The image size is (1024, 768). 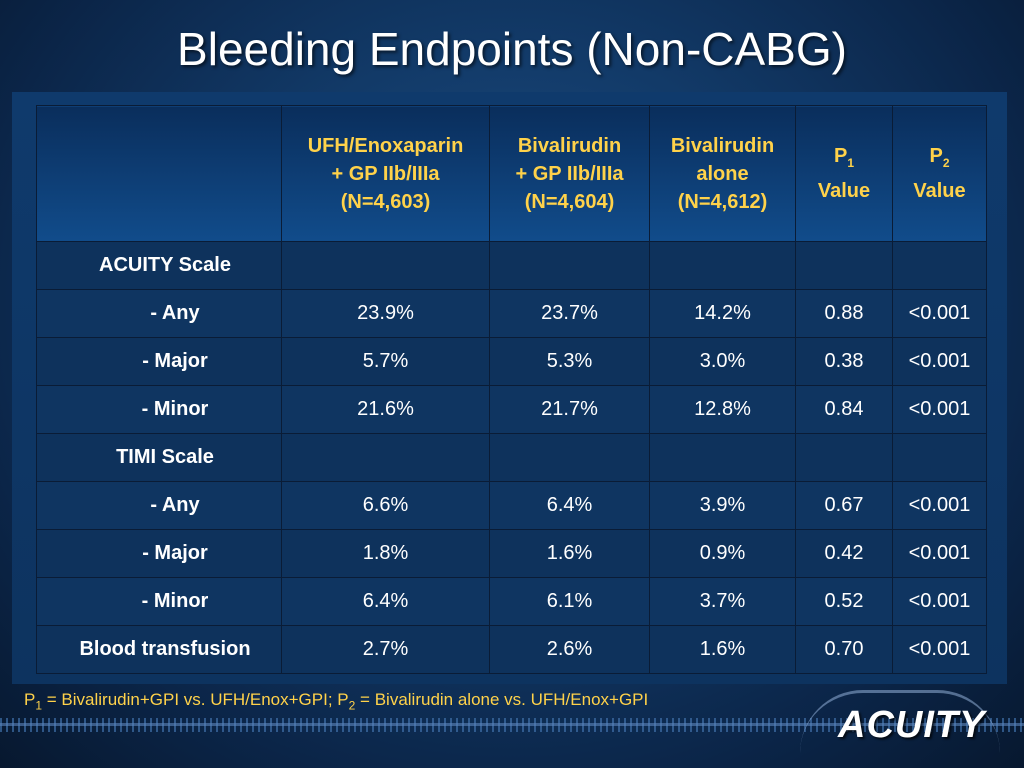 I want to click on header-bivalirudin-alone: Bivalirudin alone (N=4,612), so click(x=722, y=173).